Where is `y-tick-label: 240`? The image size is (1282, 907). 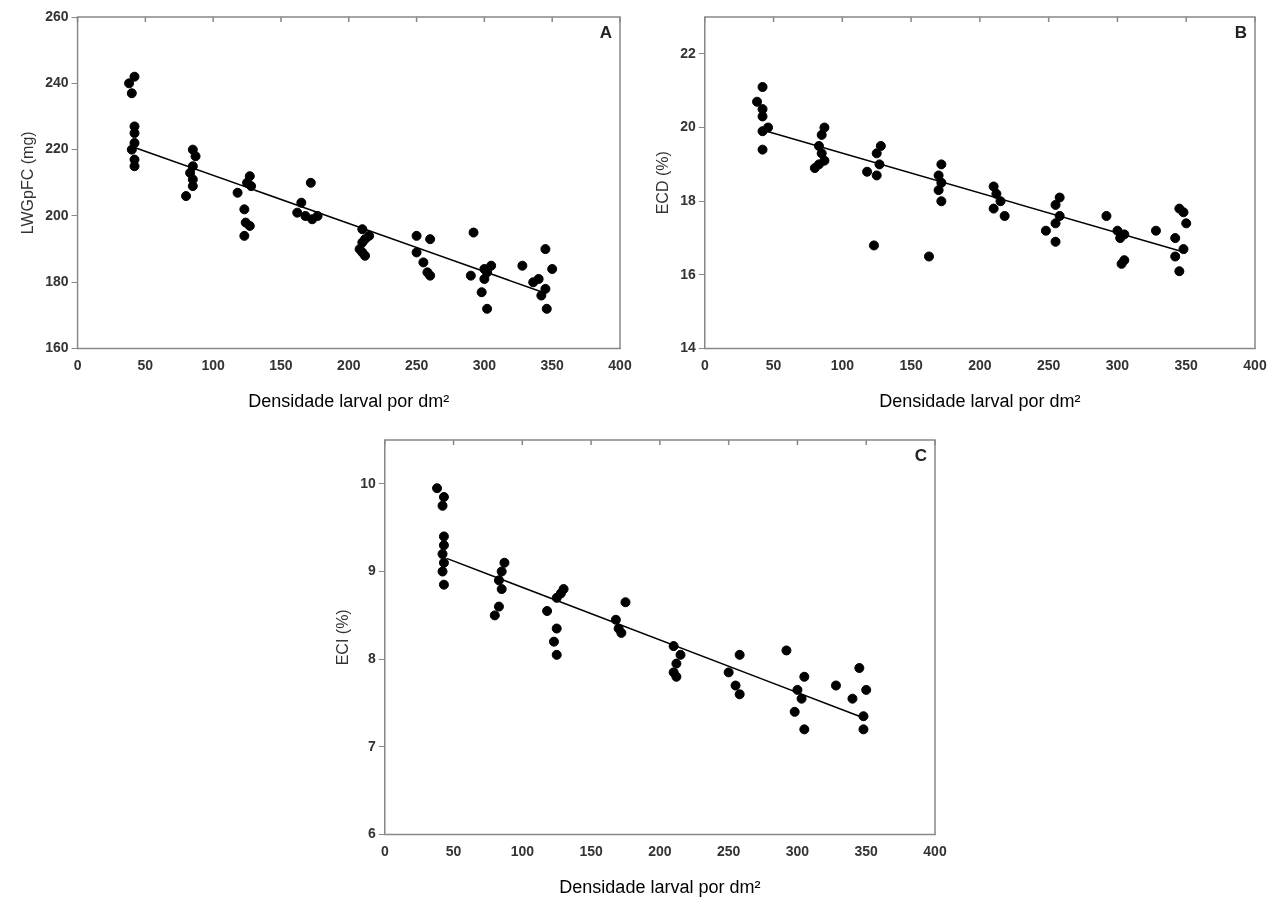
y-tick-label: 240 is located at coordinates (57, 82).